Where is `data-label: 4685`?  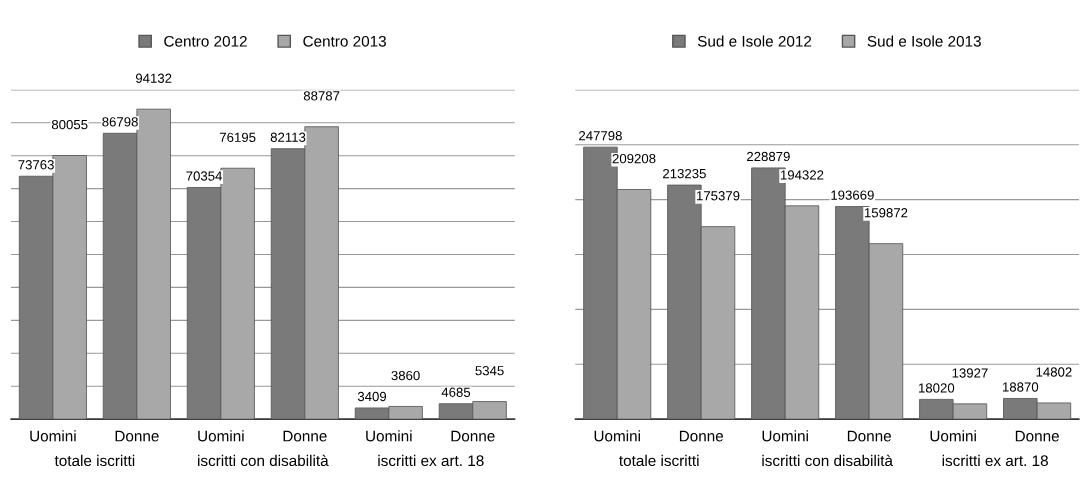
data-label: 4685 is located at coordinates (456, 392).